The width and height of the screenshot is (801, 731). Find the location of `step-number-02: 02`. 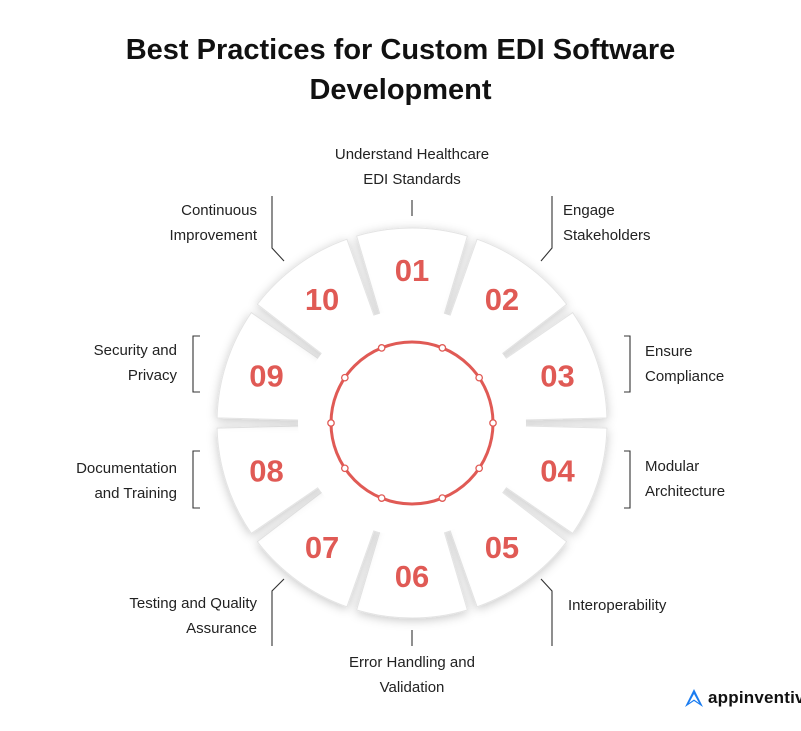

step-number-02: 02 is located at coordinates (502, 299).